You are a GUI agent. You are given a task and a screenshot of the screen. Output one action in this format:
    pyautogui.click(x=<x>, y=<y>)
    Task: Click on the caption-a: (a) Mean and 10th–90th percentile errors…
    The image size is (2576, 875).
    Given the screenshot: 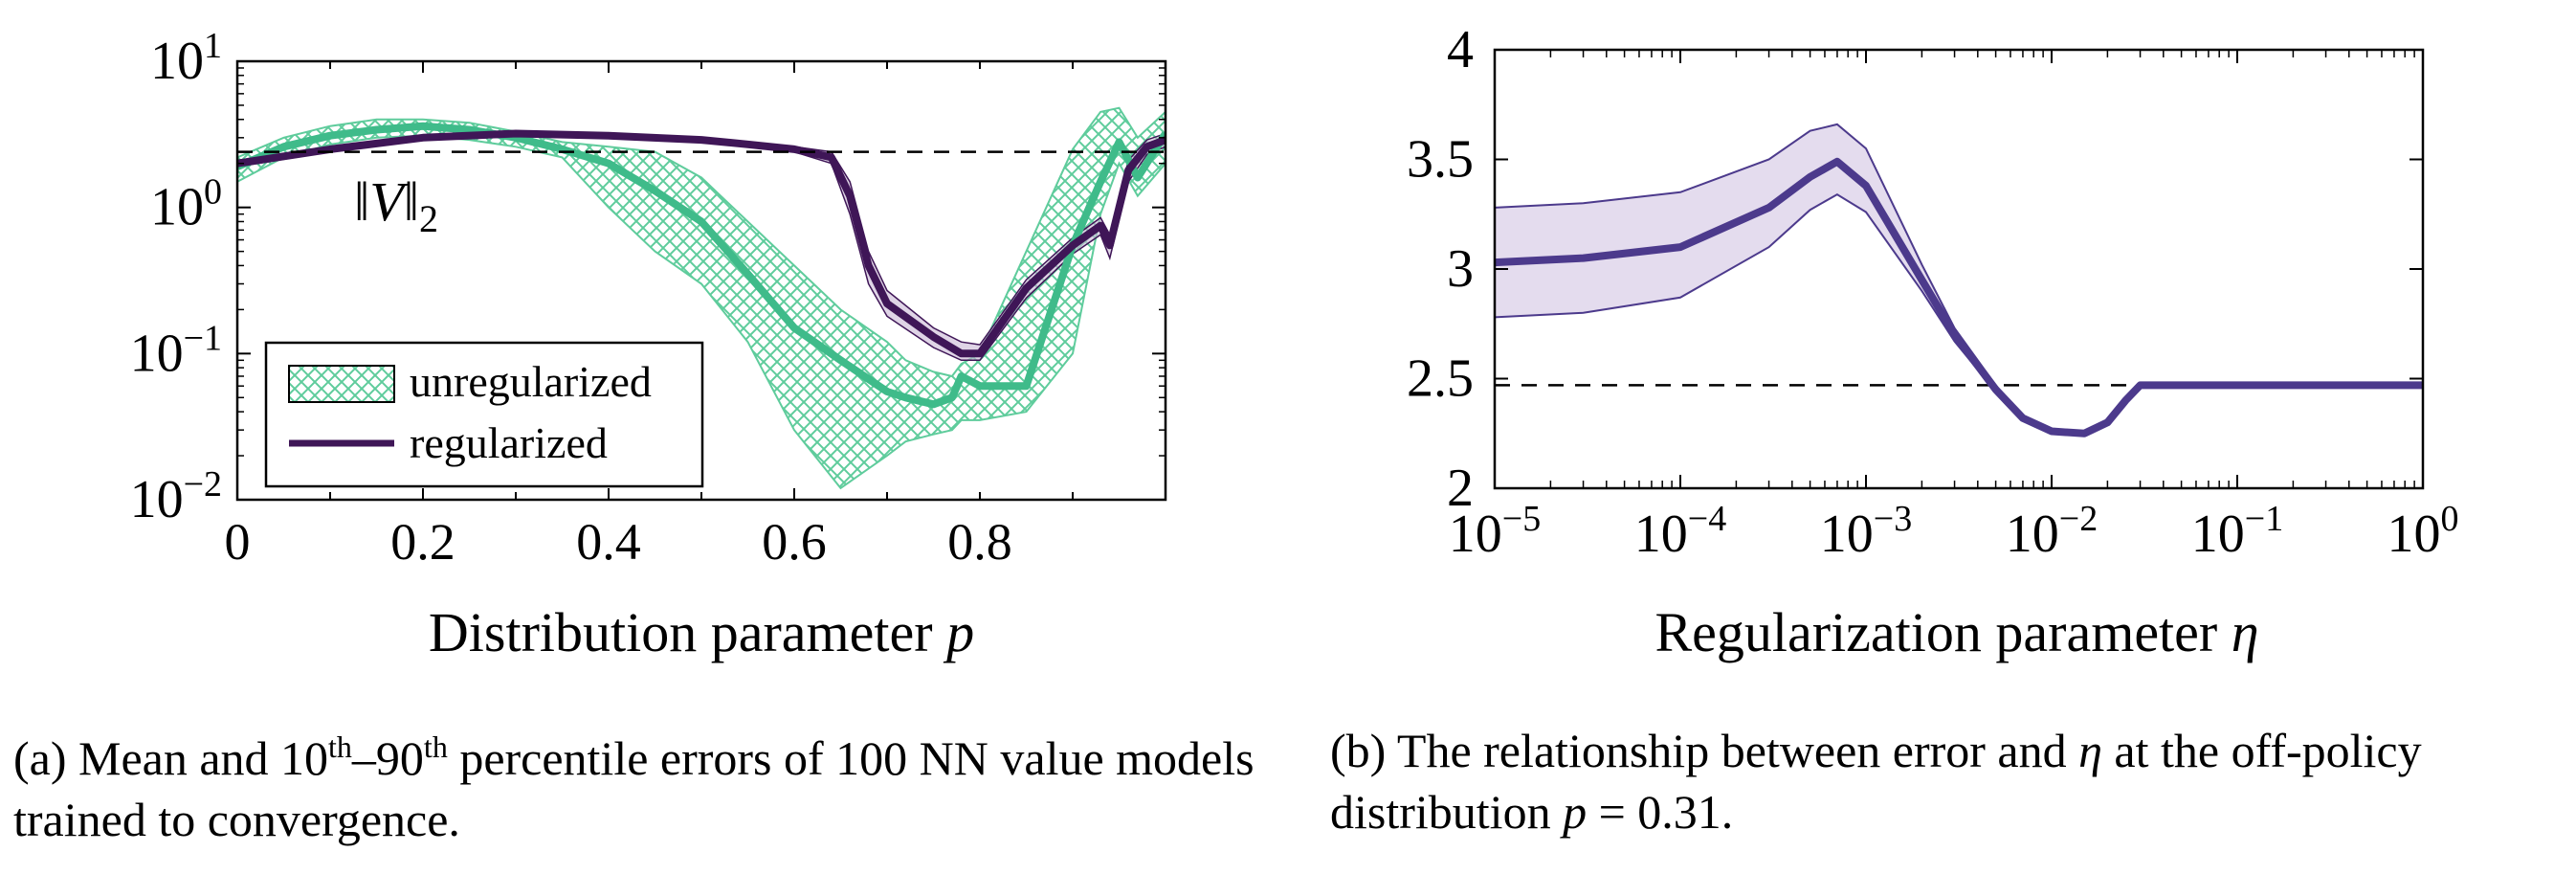 What is the action you would take?
    pyautogui.click(x=634, y=787)
    